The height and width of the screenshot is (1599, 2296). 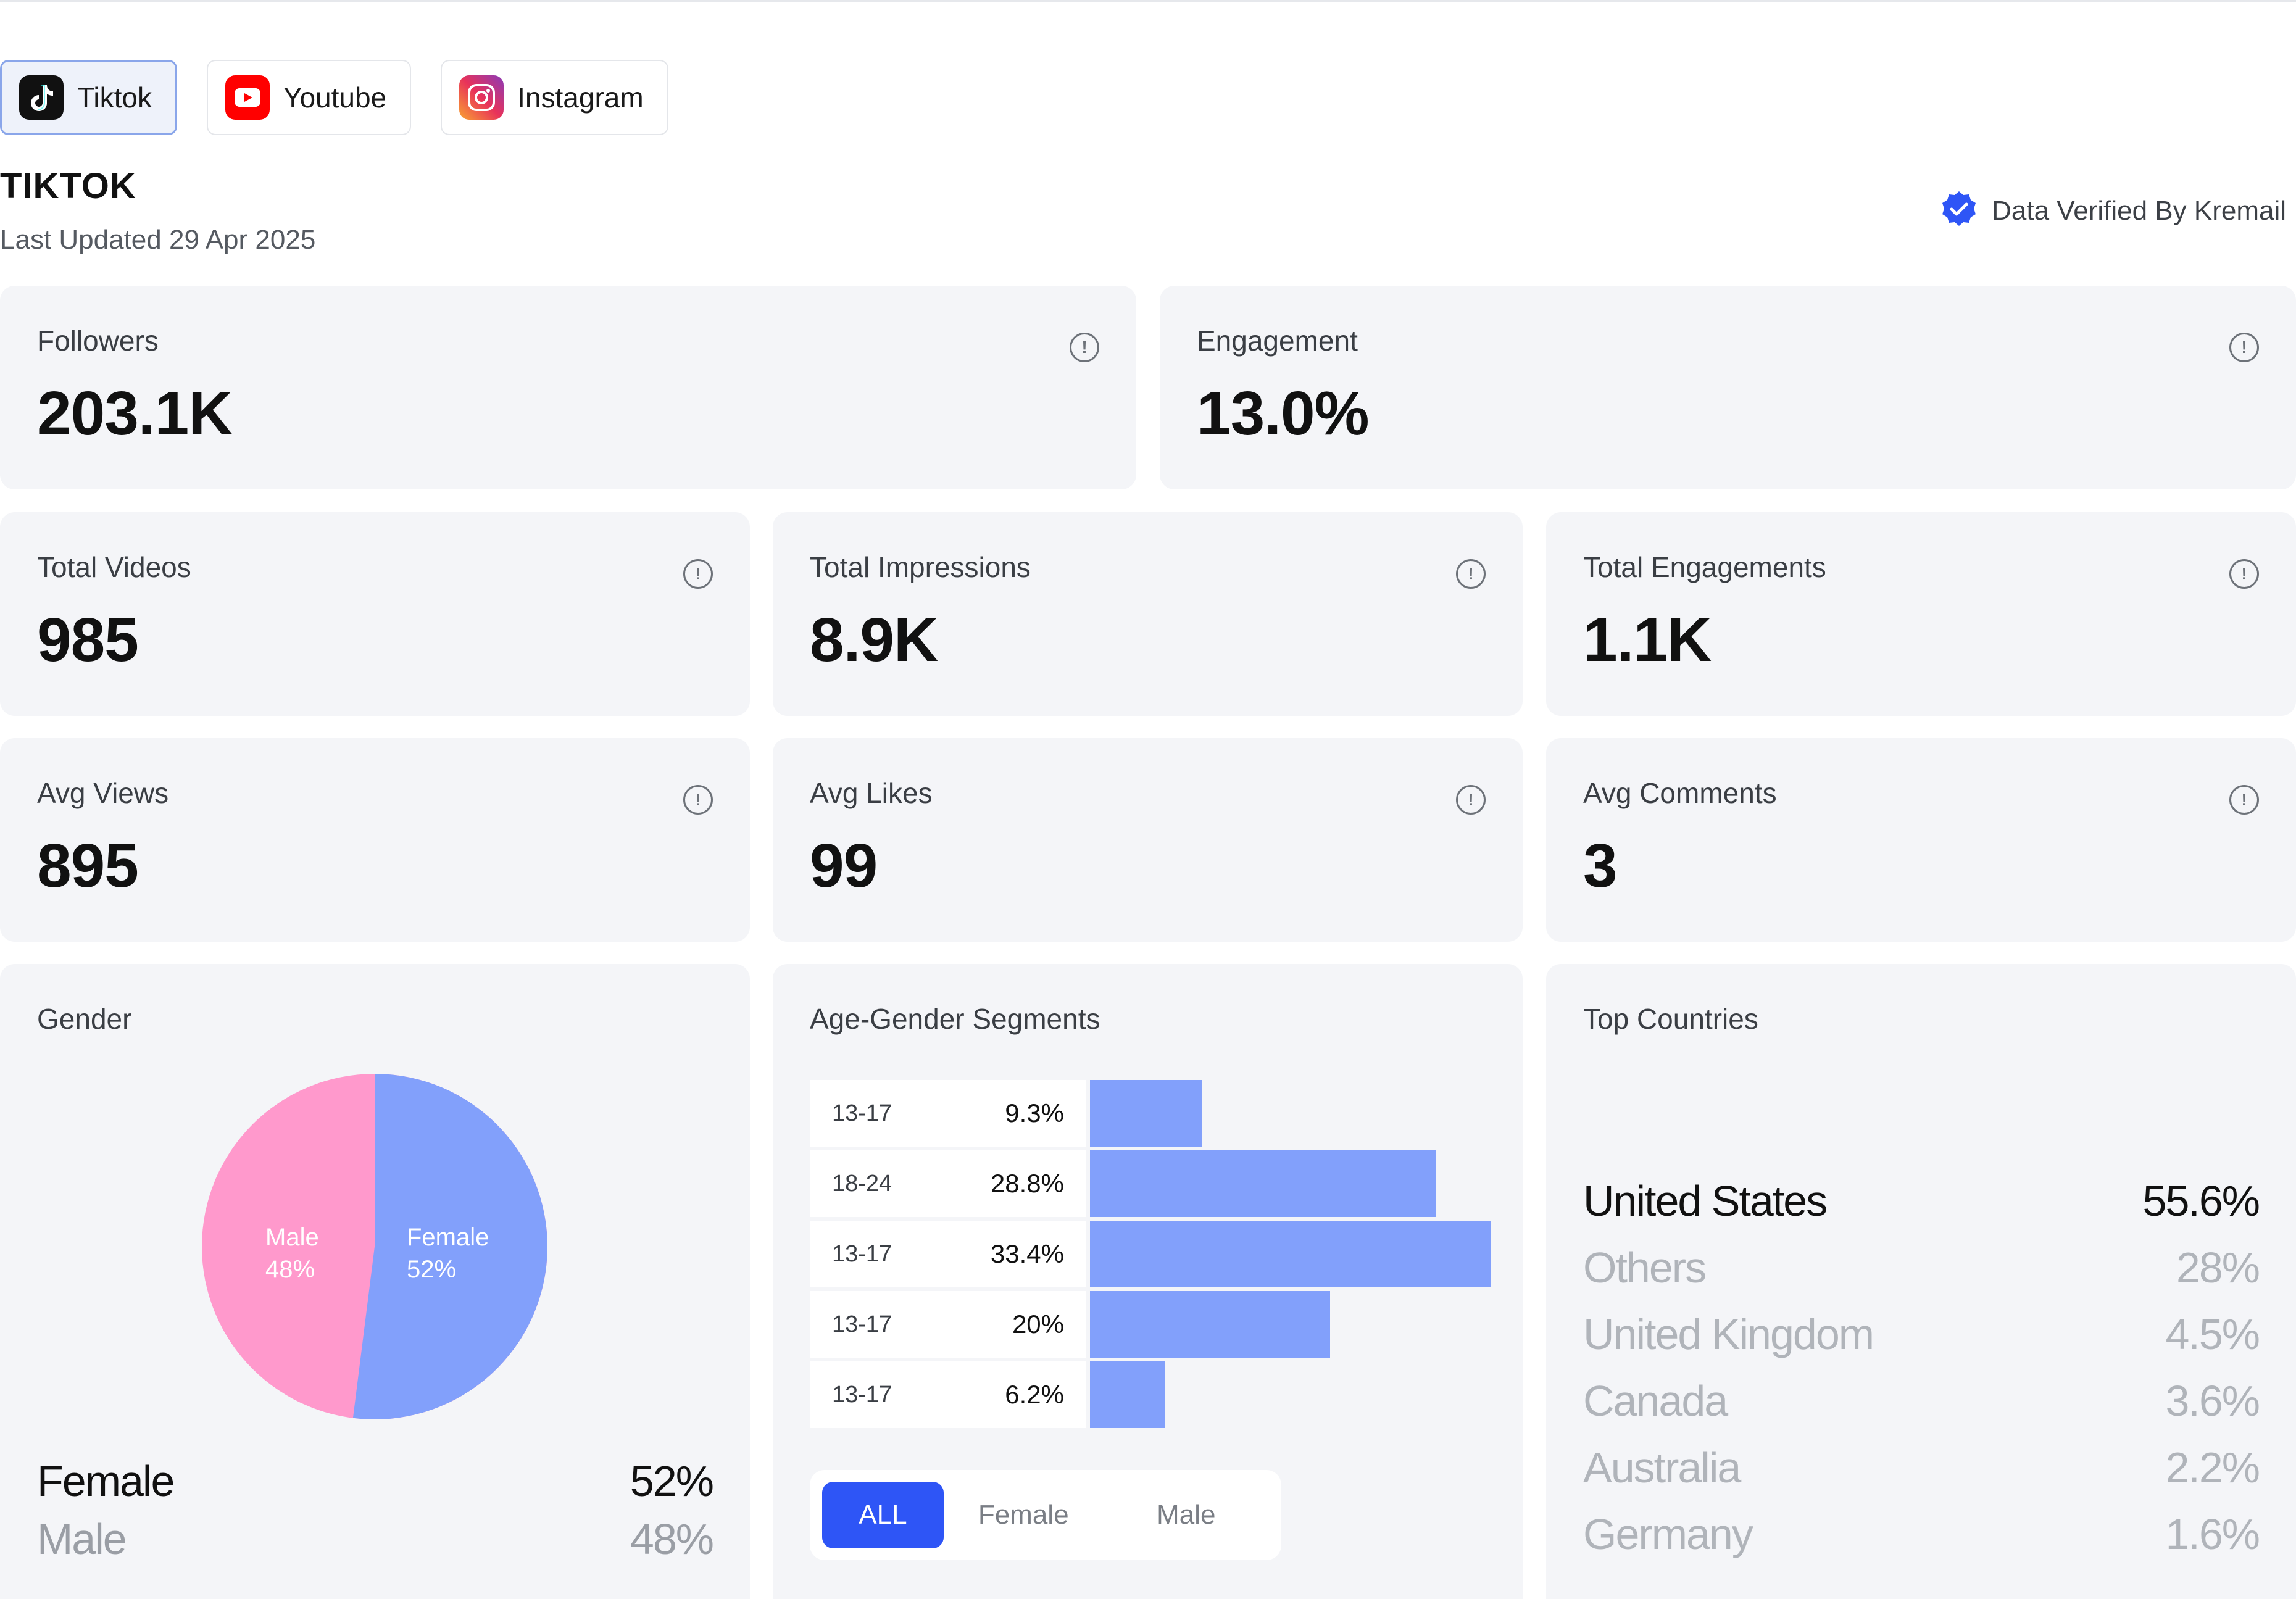 I want to click on female-slice-pct: 52%, so click(x=431, y=1269).